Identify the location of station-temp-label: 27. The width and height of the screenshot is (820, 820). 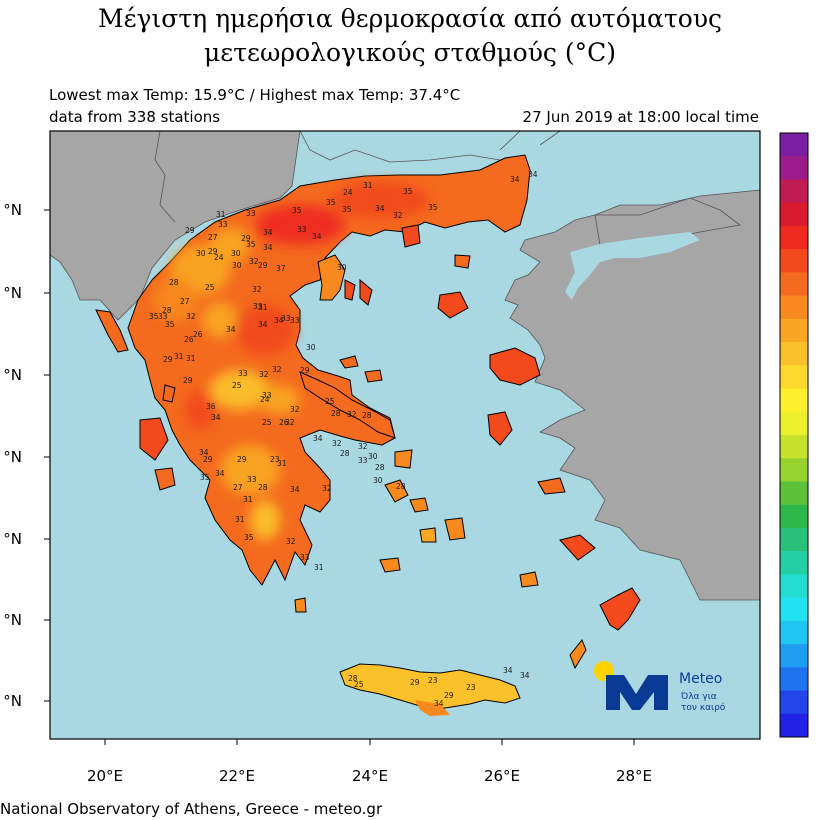
(238, 487).